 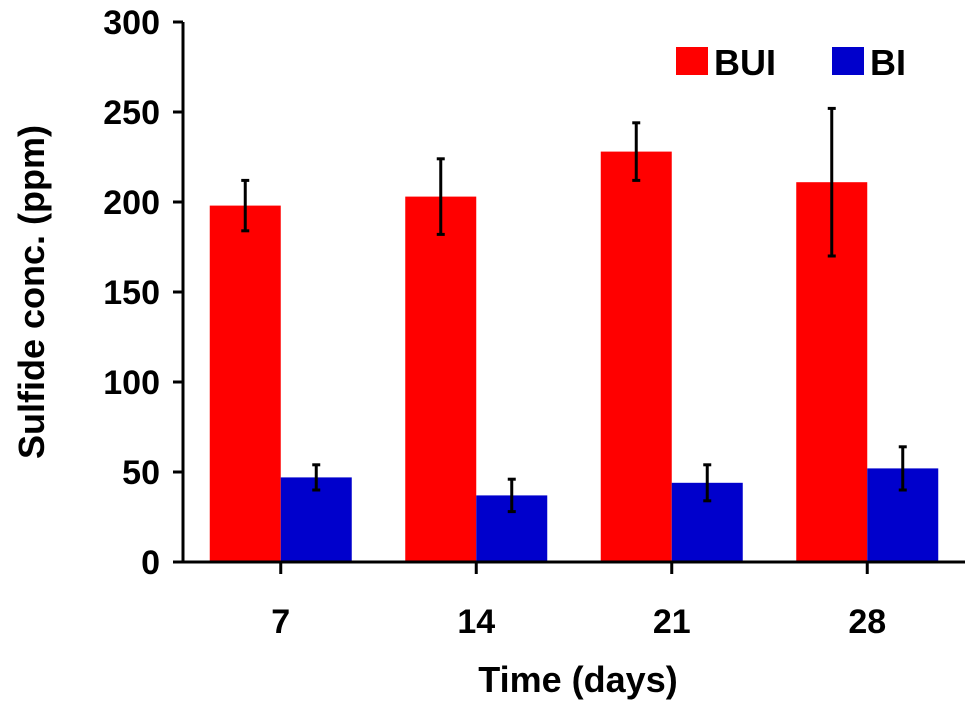 What do you see at coordinates (131, 293) in the screenshot?
I see `y-tick-label-150: 150` at bounding box center [131, 293].